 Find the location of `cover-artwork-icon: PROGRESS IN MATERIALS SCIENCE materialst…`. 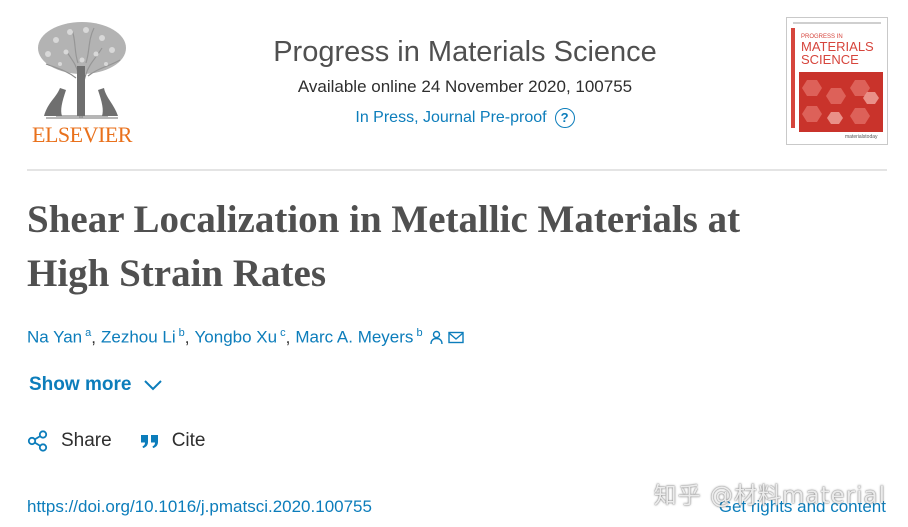

cover-artwork-icon: PROGRESS IN MATERIALS SCIENCE materialst… is located at coordinates (837, 81).